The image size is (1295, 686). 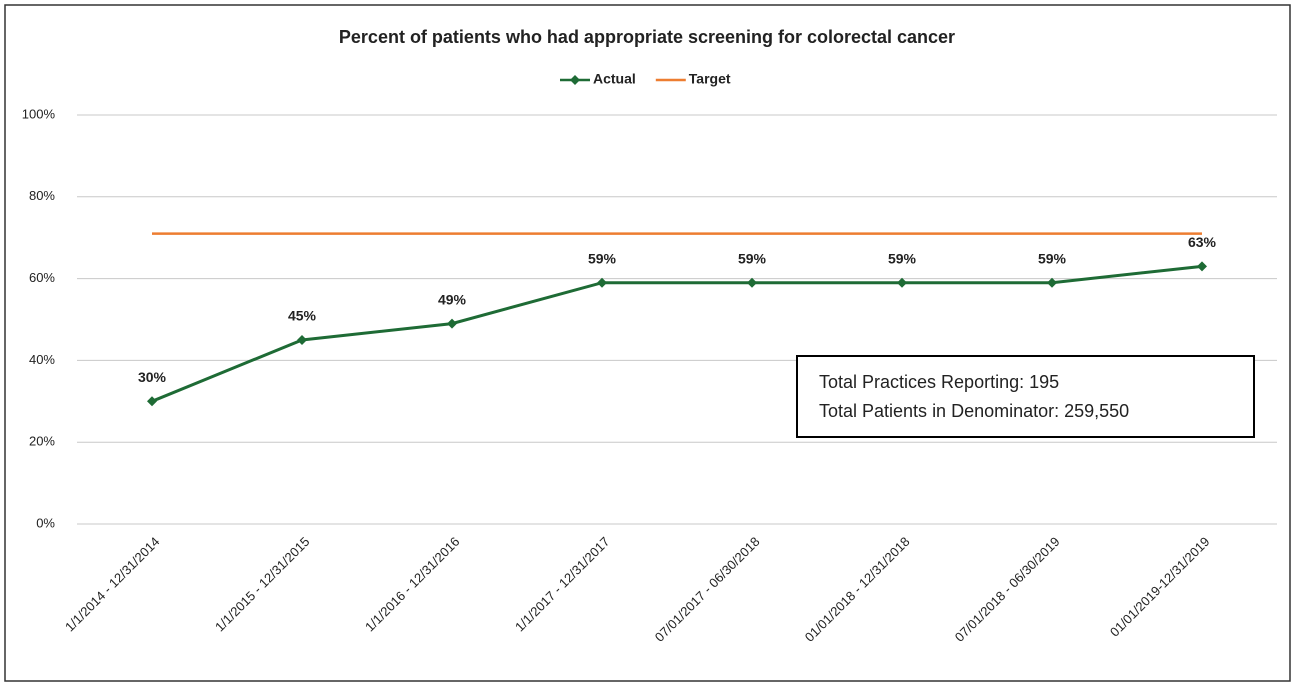 What do you see at coordinates (42, 195) in the screenshot?
I see `y-tick-label: 80%` at bounding box center [42, 195].